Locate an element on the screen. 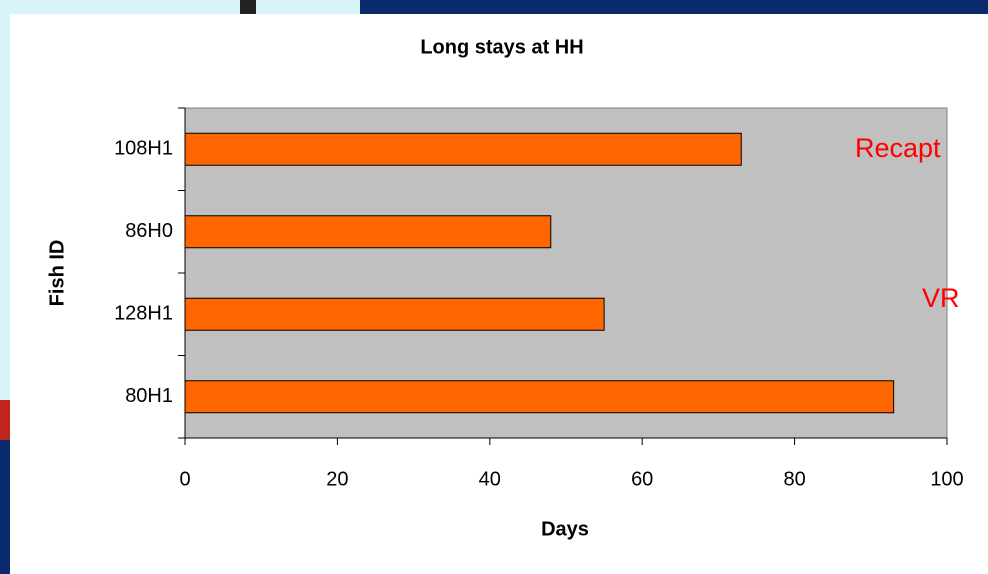 The width and height of the screenshot is (988, 574). x-tick-label: 60 is located at coordinates (642, 479).